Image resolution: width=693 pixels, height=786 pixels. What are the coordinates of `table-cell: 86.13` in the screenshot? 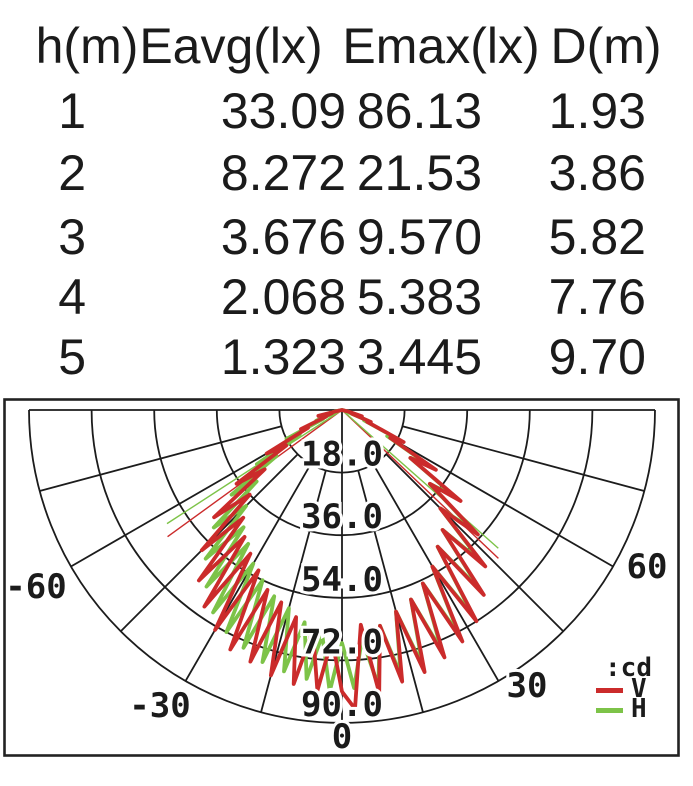 It's located at (419, 111).